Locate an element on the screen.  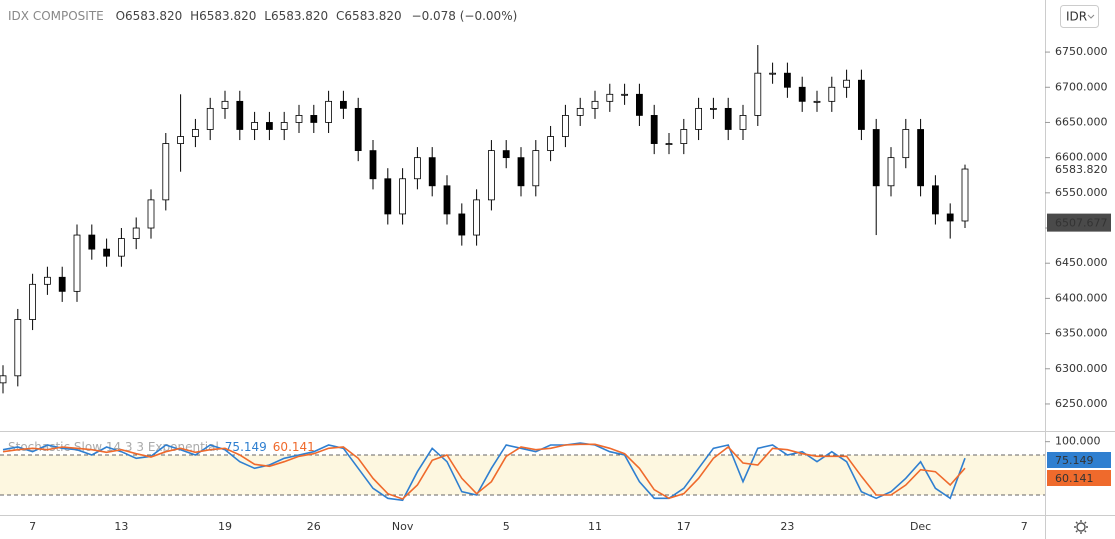
currency-label: IDR is located at coordinates (1076, 17).